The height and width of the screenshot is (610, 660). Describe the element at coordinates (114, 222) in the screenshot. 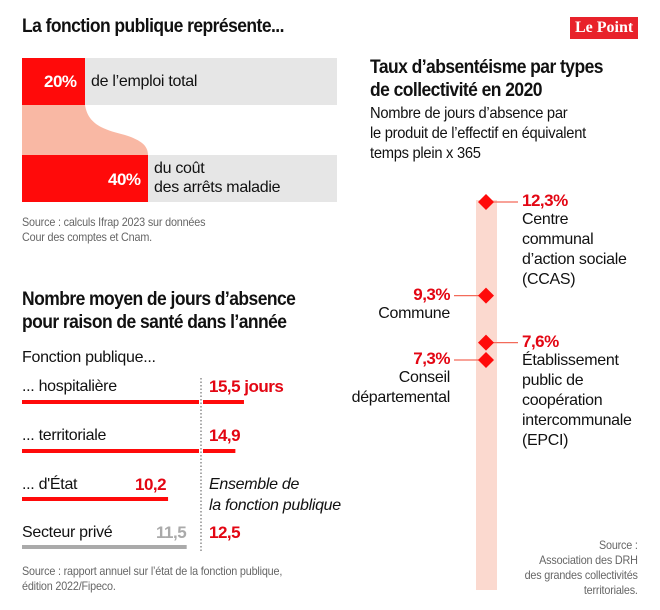

I see `section1-source-line1: Source : calculs Ifrap 2023 sur données` at that location.